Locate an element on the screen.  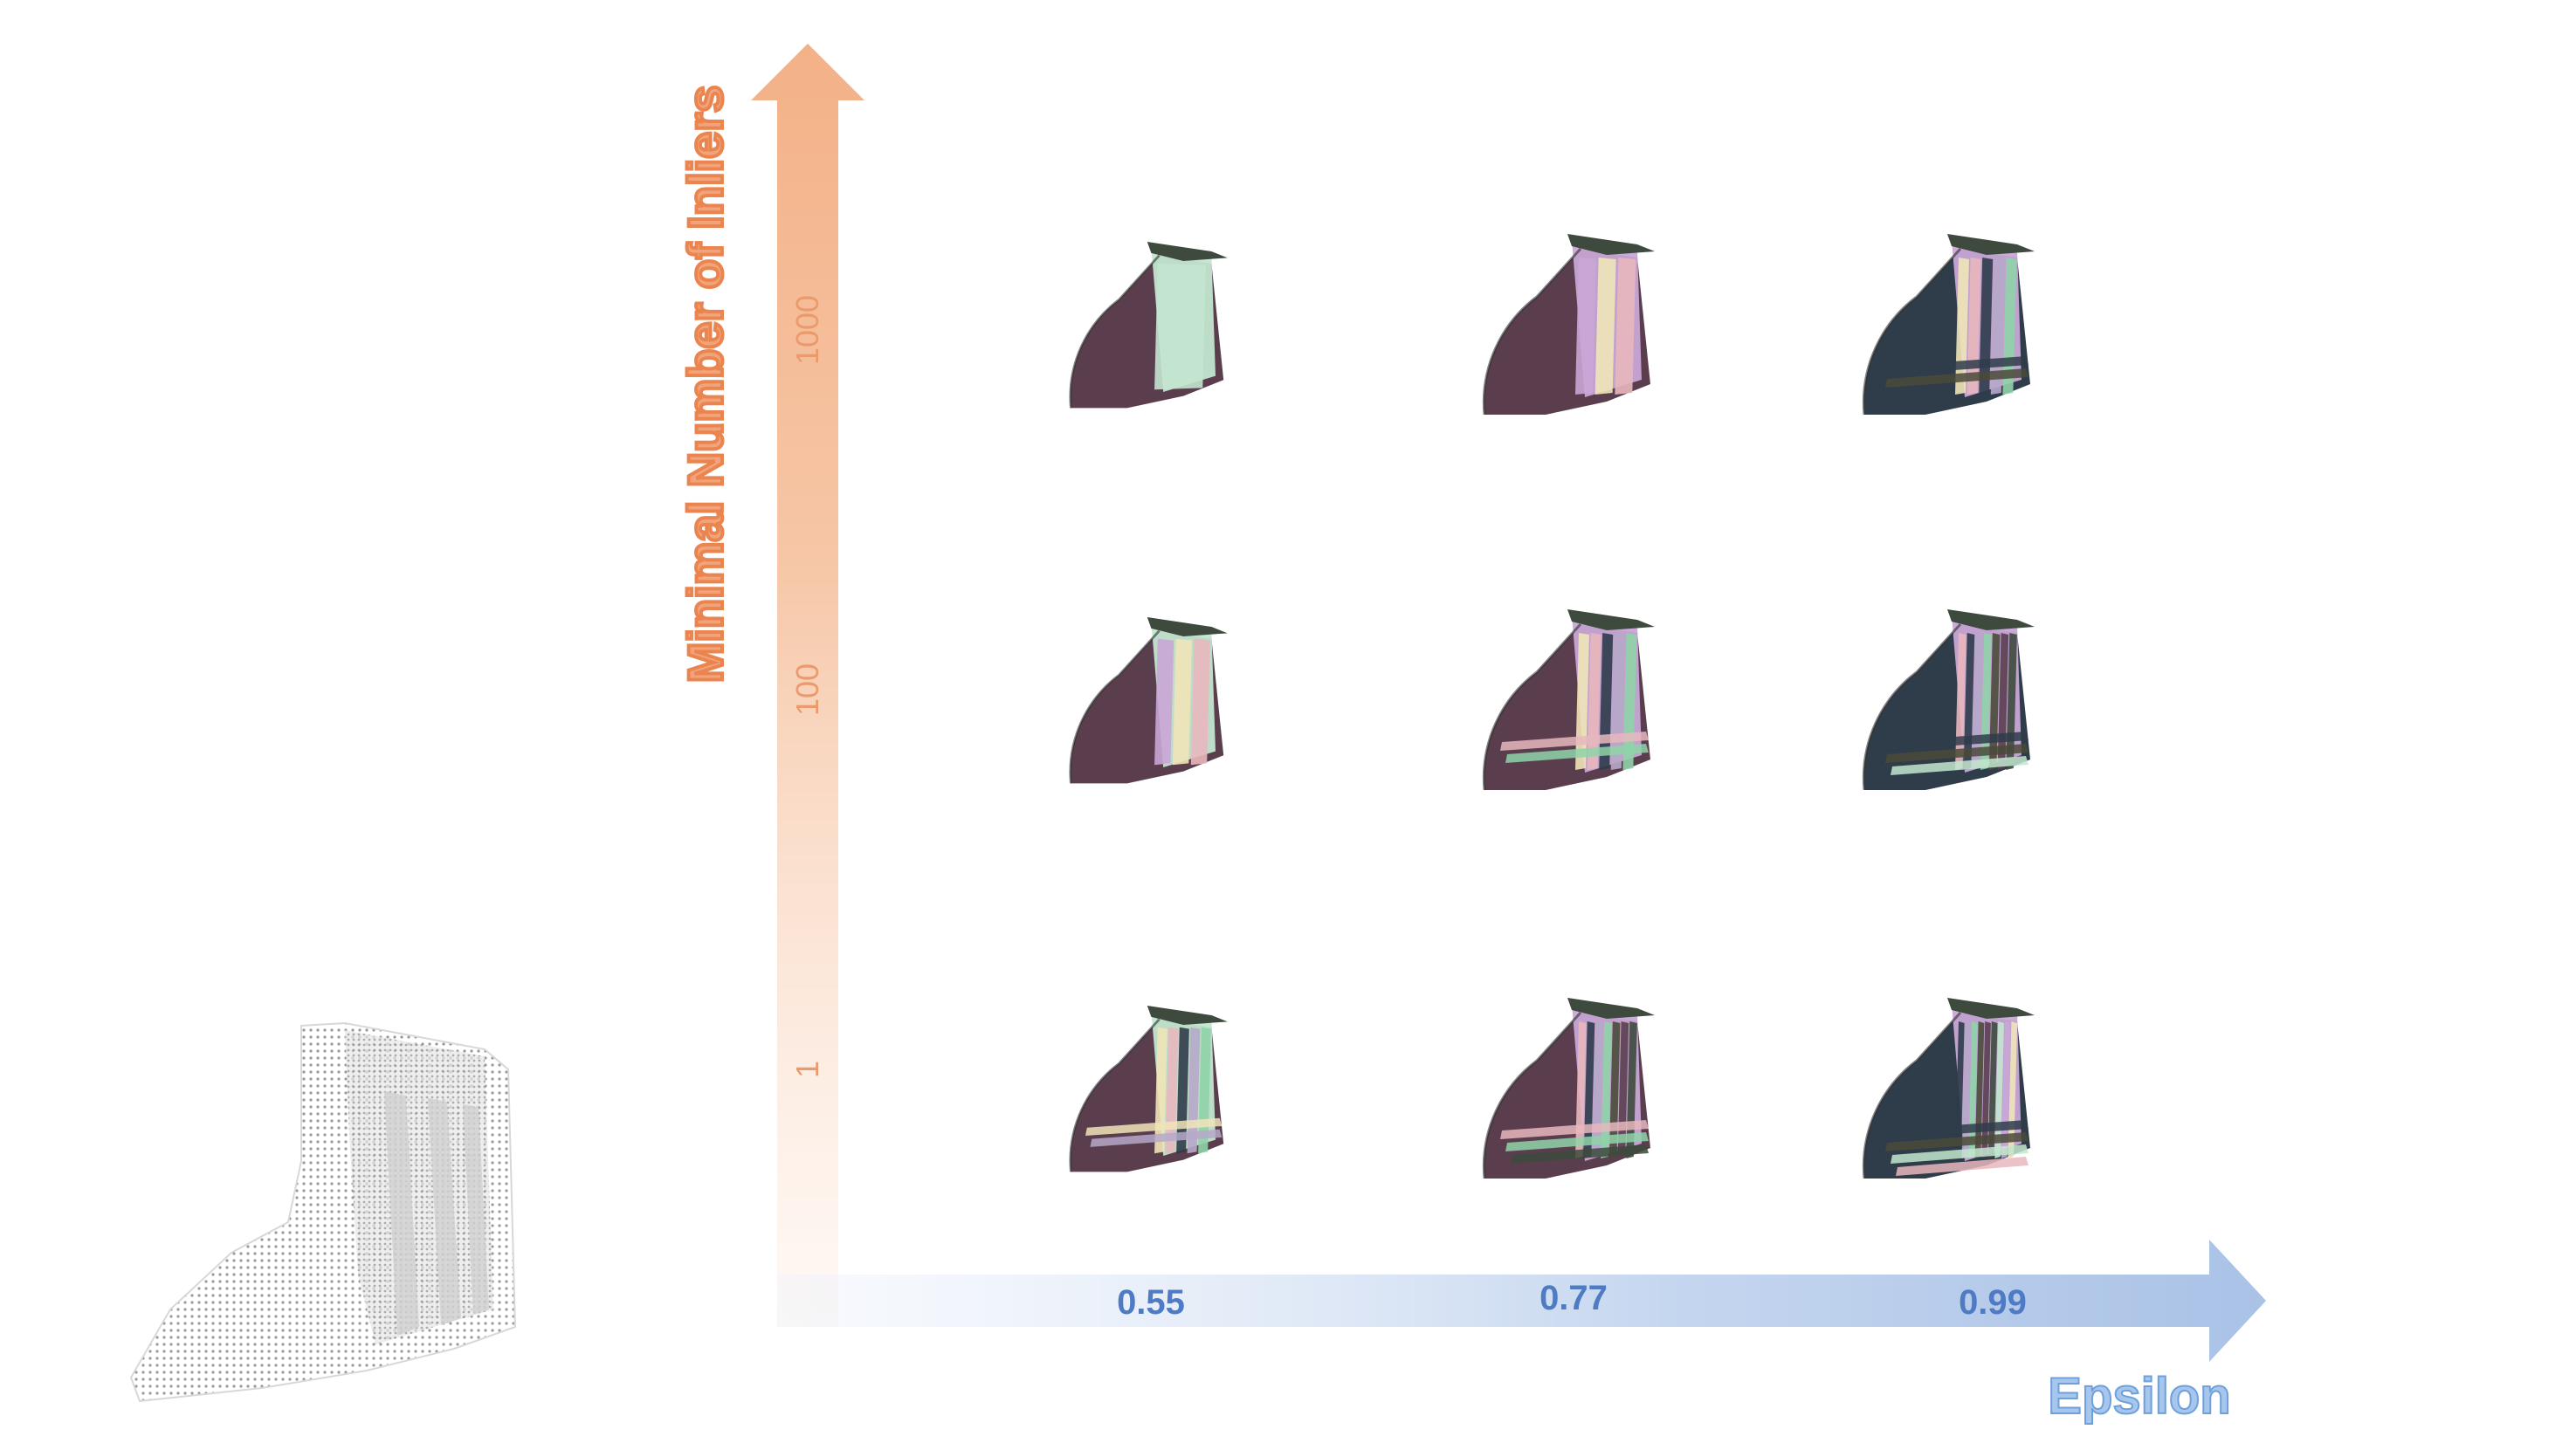
y-tick-1: 1 is located at coordinates (807, 1069).